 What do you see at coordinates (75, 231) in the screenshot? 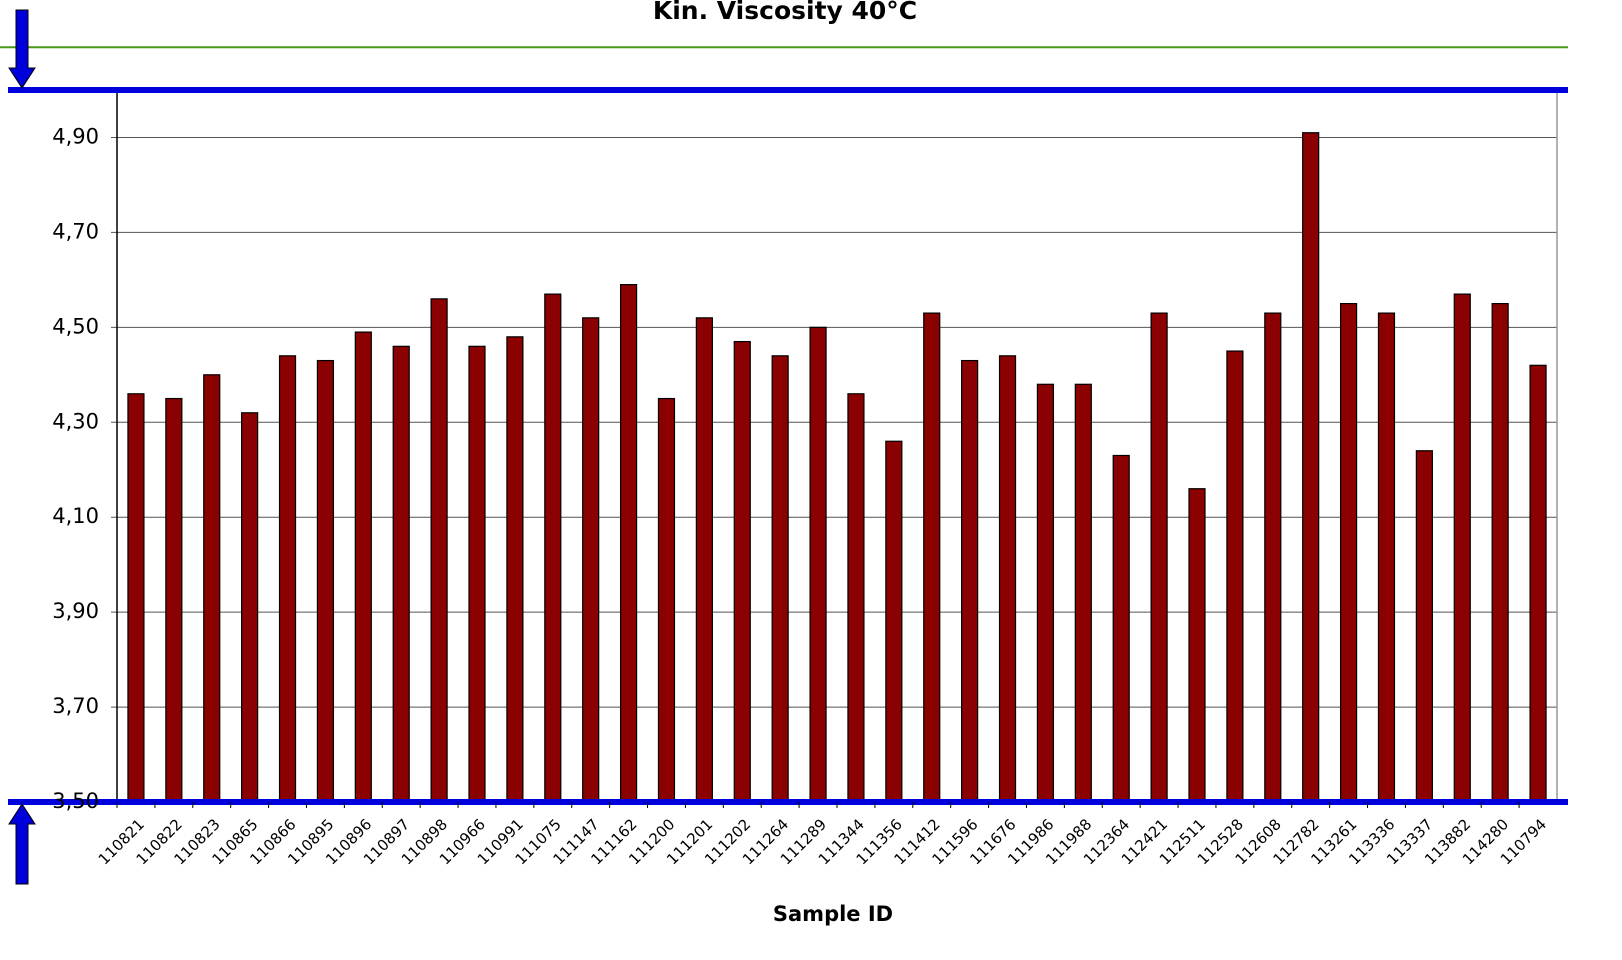
I see `y-tick-label: 4,70` at bounding box center [75, 231].